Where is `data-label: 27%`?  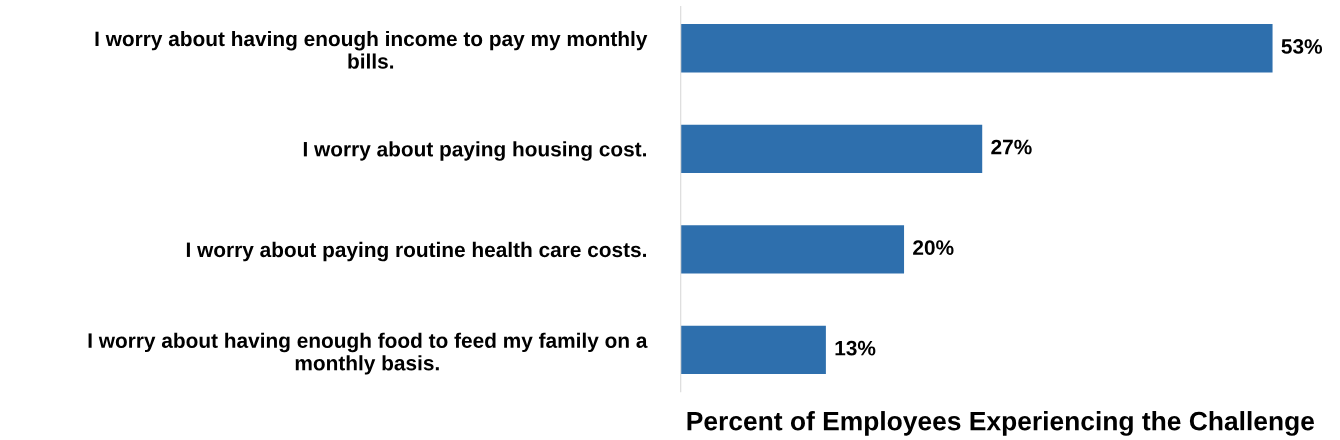
data-label: 27% is located at coordinates (1011, 147).